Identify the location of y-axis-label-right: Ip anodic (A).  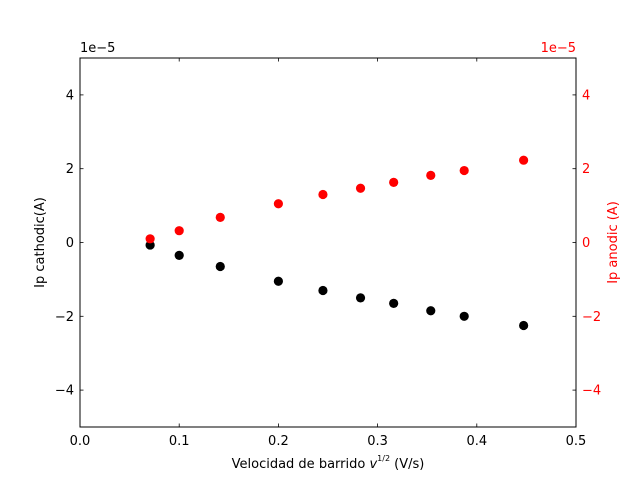
(613, 242).